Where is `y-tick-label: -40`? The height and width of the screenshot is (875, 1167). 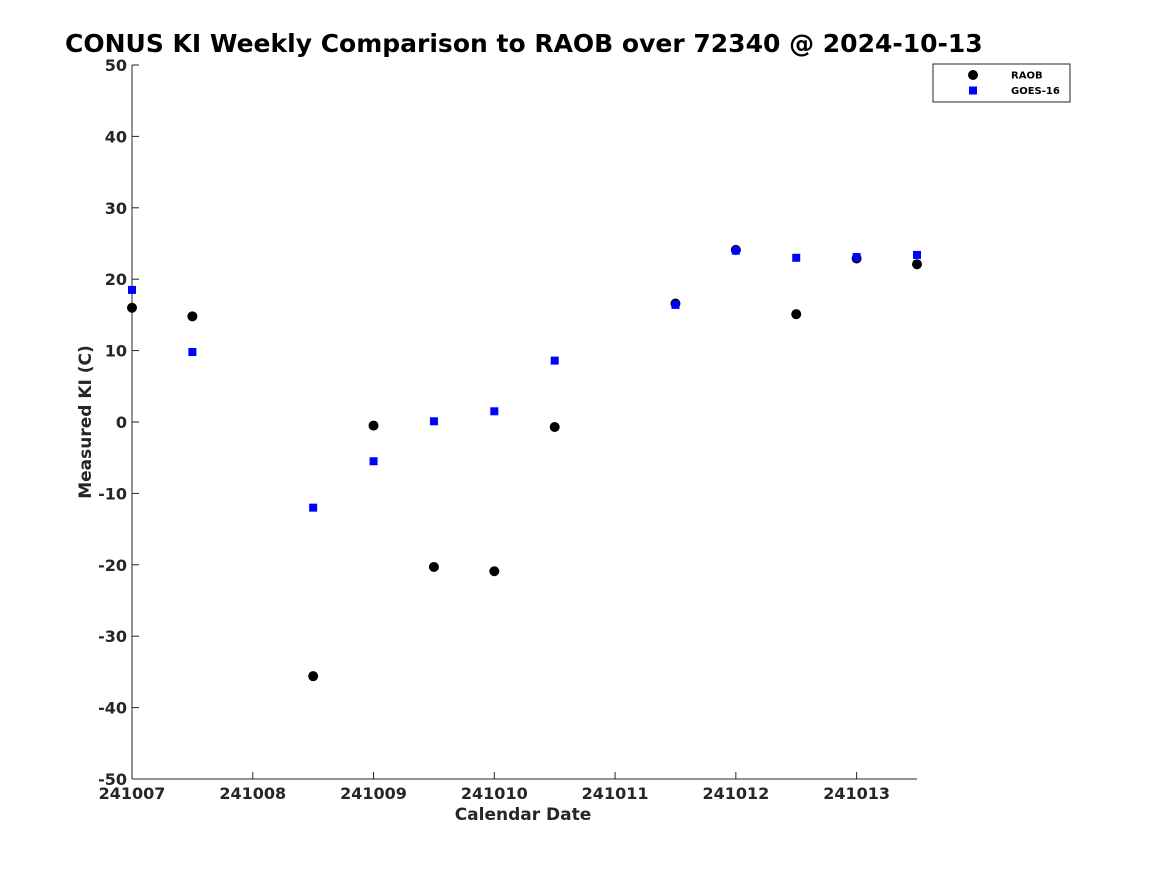
y-tick-label: -40 is located at coordinates (112, 708).